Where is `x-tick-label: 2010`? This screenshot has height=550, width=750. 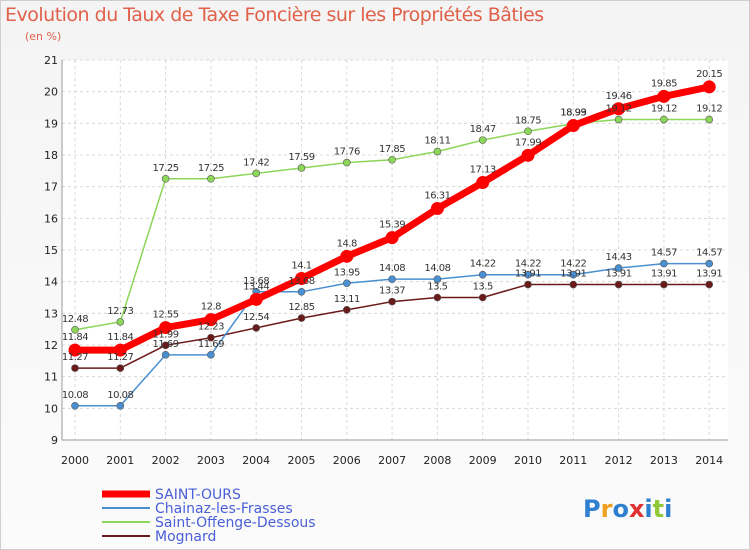 x-tick-label: 2010 is located at coordinates (528, 460).